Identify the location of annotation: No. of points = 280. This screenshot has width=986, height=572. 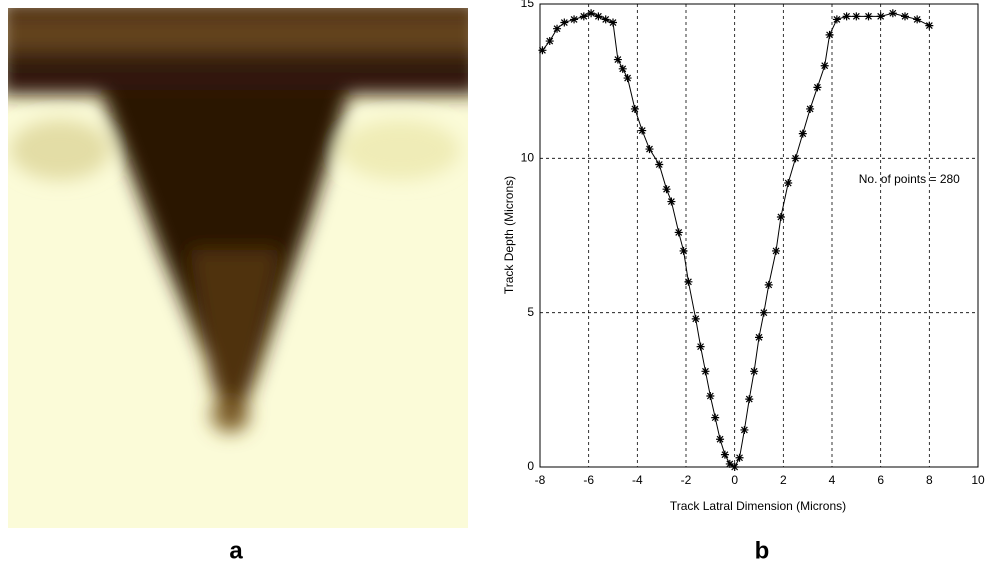
(909, 179).